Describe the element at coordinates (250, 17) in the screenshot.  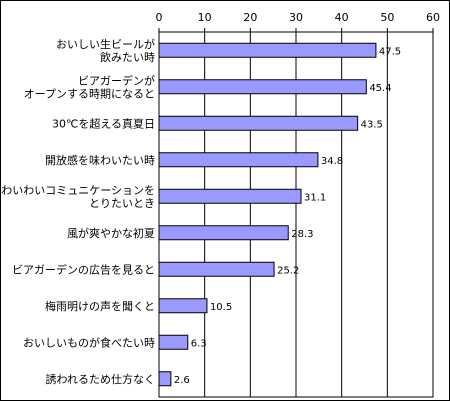
I see `x-tick-label: 20` at that location.